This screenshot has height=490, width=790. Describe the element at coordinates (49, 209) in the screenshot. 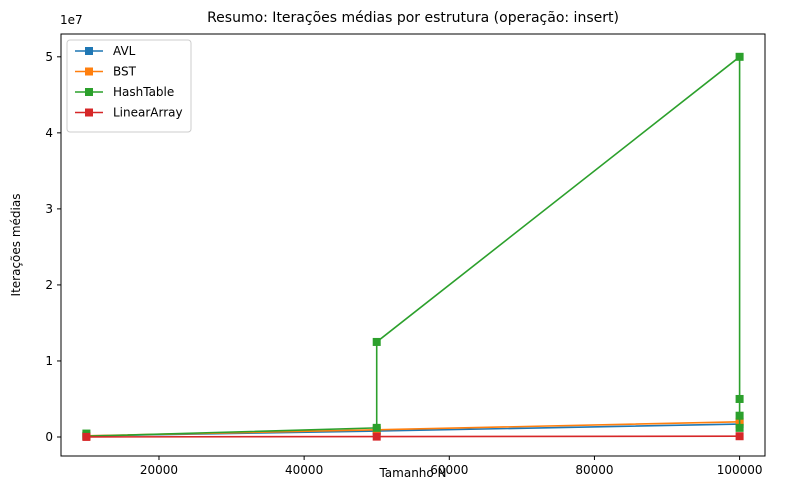

I see `y-tick-label: 3` at that location.